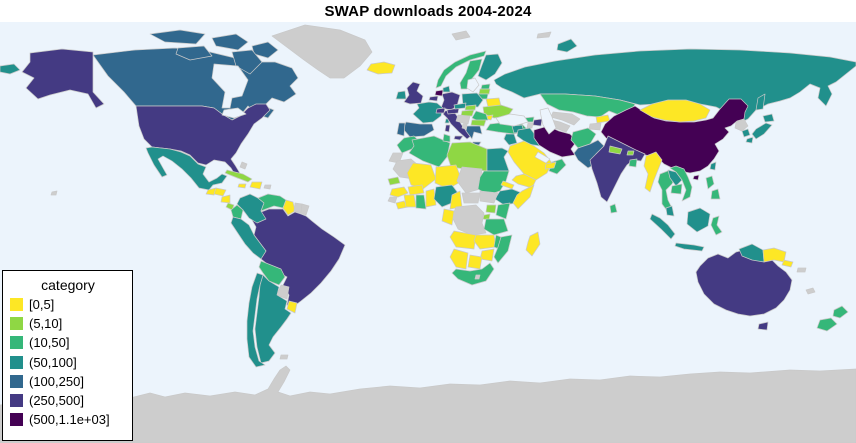 The height and width of the screenshot is (443, 856). I want to click on country-botswana, so click(475, 262).